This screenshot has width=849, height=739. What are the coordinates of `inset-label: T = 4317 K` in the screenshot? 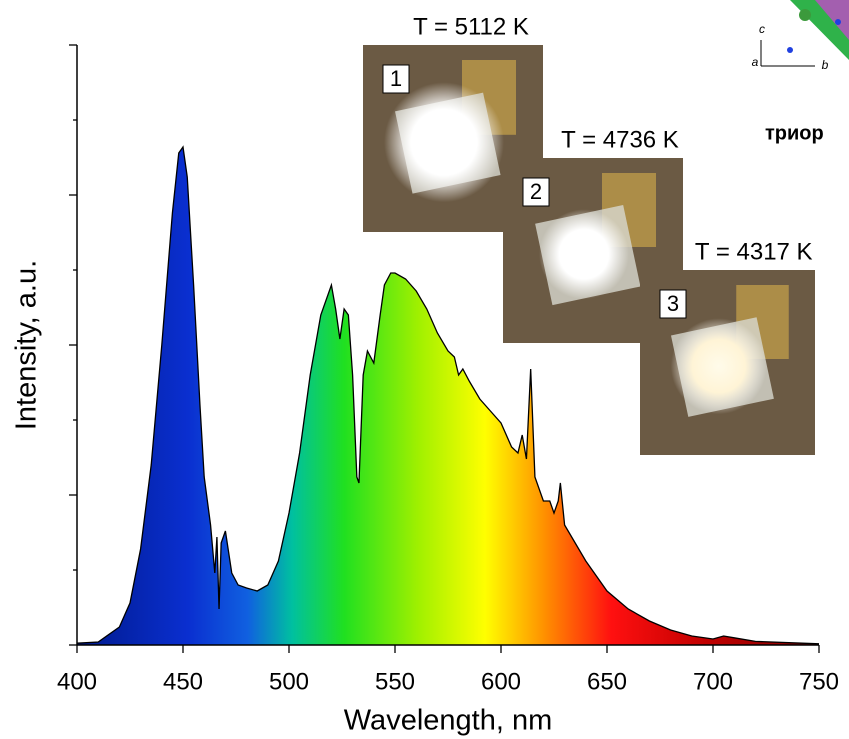 It's located at (754, 251).